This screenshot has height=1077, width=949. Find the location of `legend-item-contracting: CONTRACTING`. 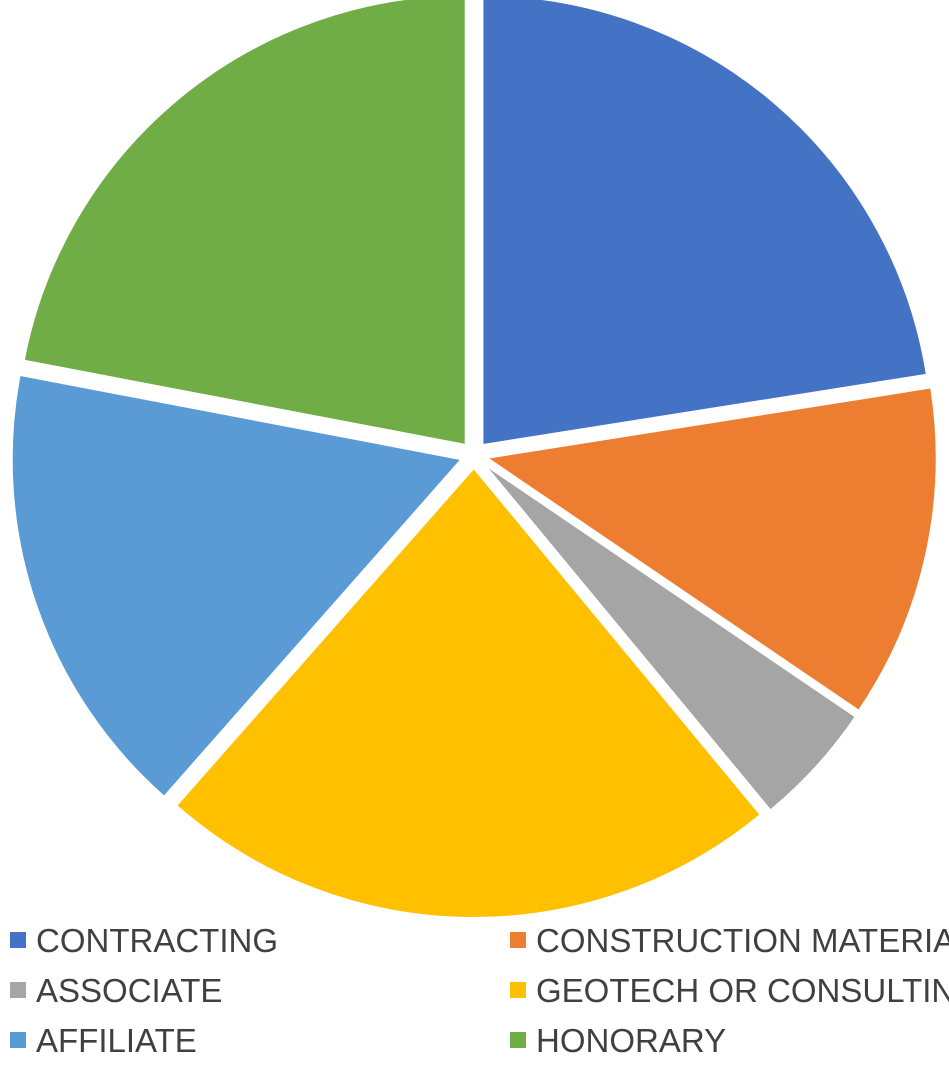

legend-item-contracting: CONTRACTING is located at coordinates (144, 940).